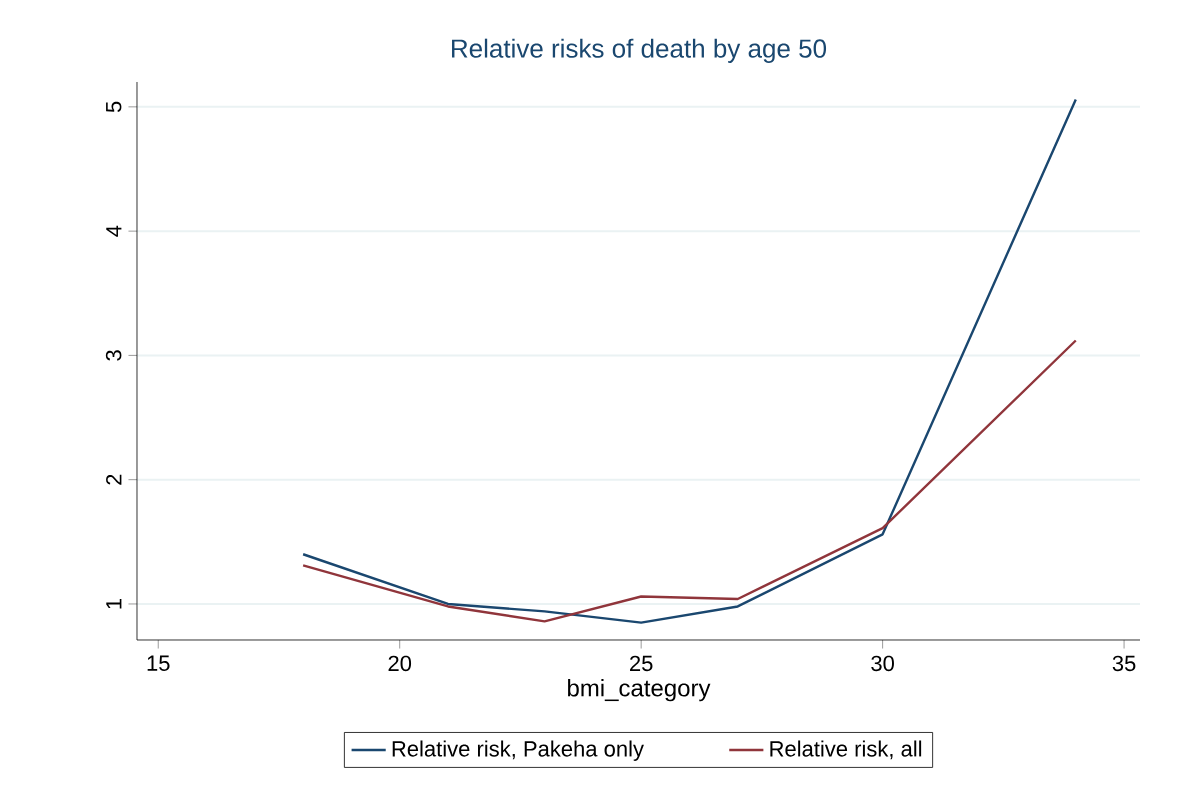 The image size is (1183, 809). Describe the element at coordinates (400, 663) in the screenshot. I see `x-tick-label: 20` at that location.